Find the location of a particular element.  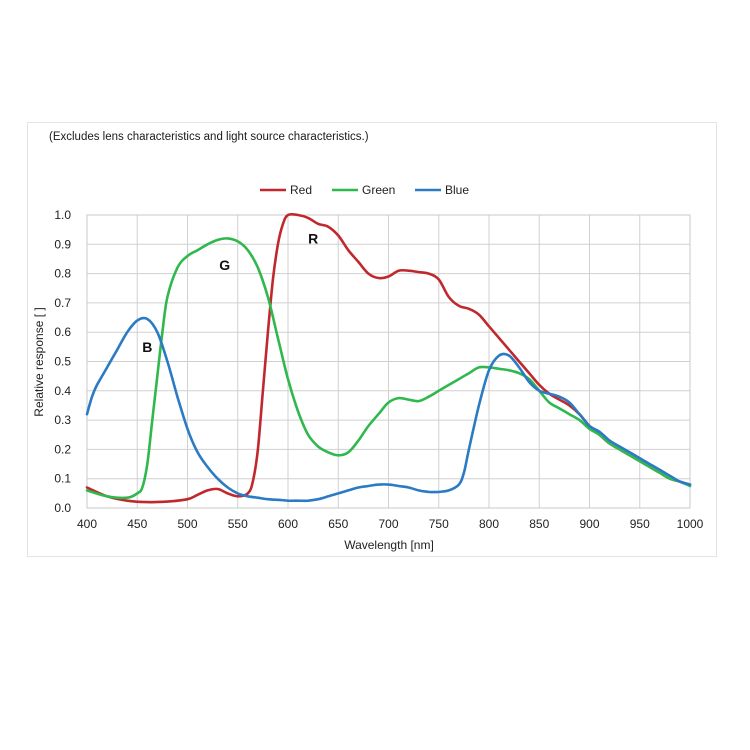

x-tick-label: 500 is located at coordinates (187, 524).